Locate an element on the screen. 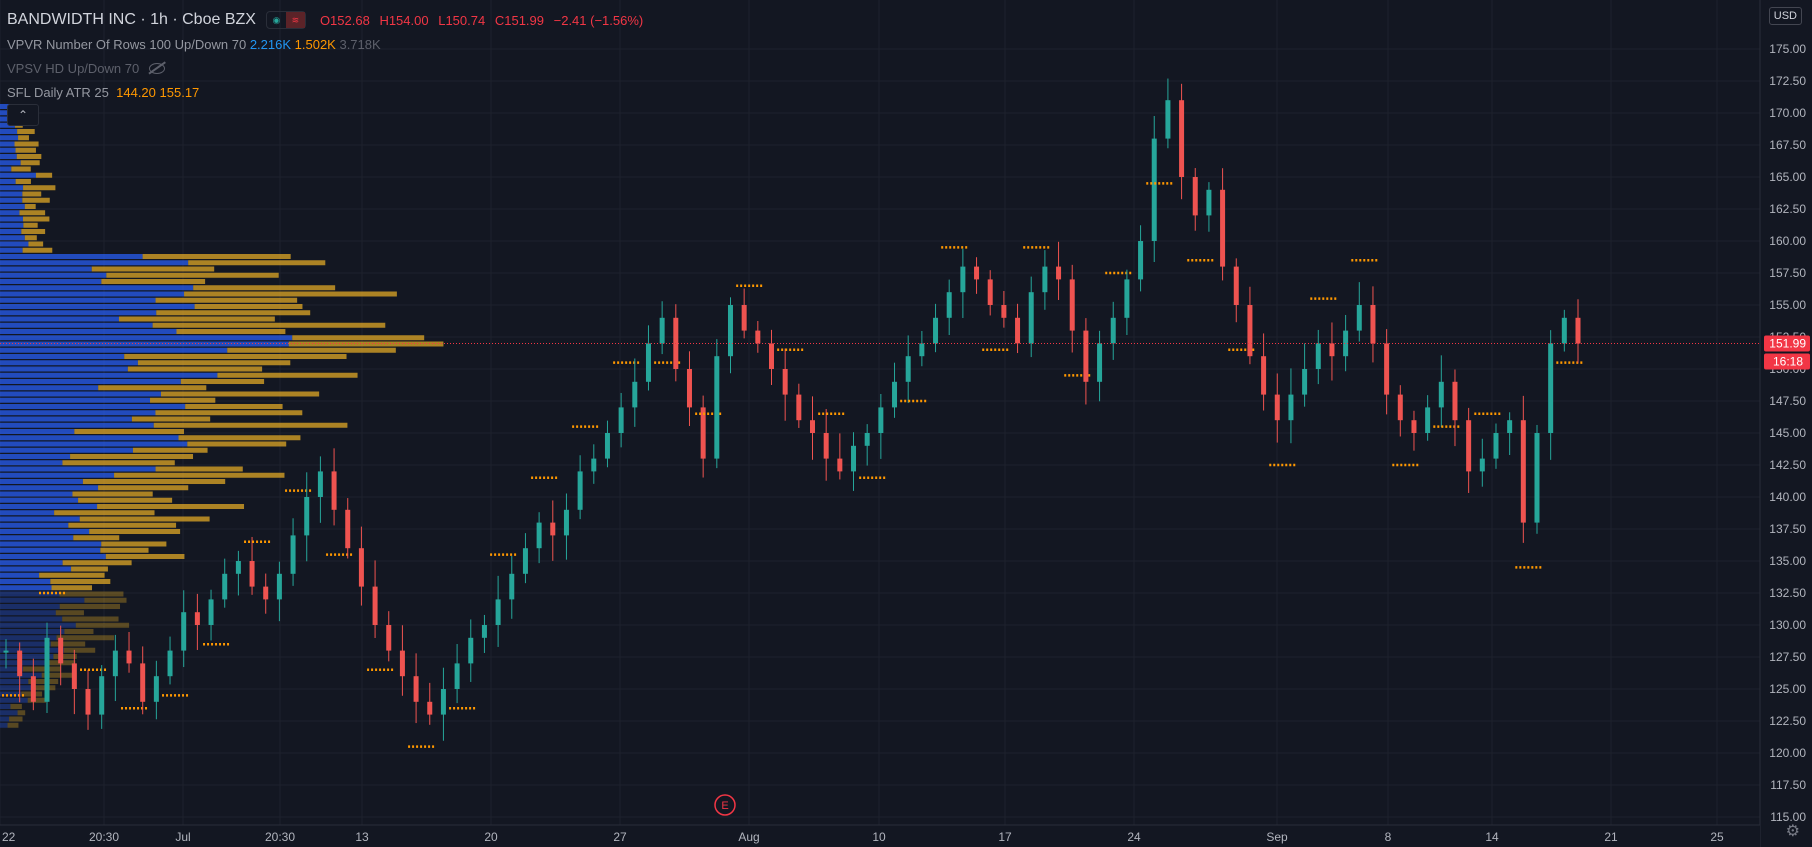 Image resolution: width=1812 pixels, height=847 pixels. market-status: ◉ ≋ is located at coordinates (285, 20).